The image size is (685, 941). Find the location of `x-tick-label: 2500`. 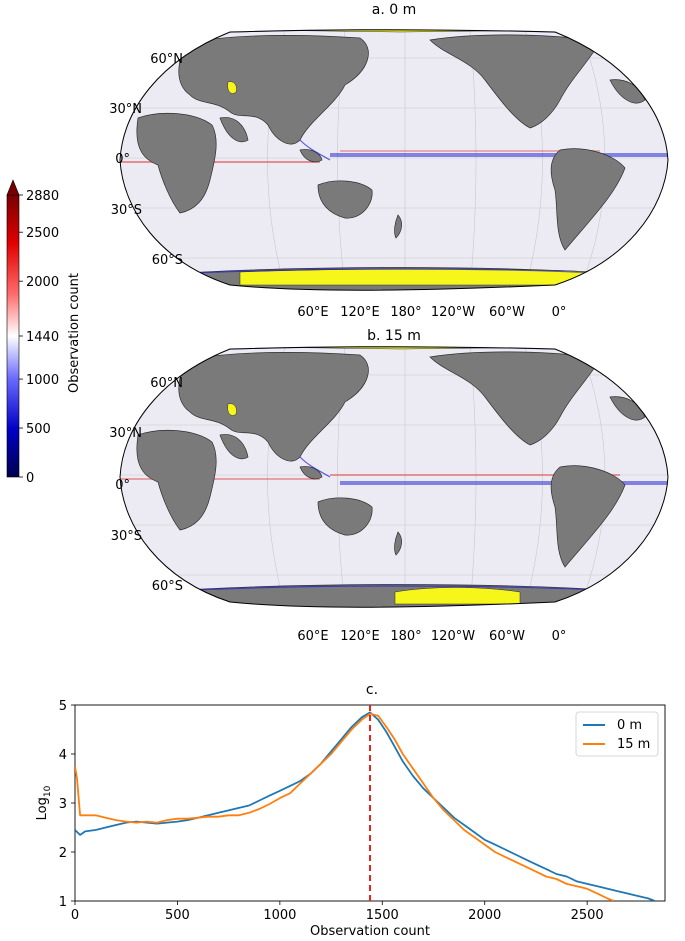

x-tick-label: 2500 is located at coordinates (587, 915).